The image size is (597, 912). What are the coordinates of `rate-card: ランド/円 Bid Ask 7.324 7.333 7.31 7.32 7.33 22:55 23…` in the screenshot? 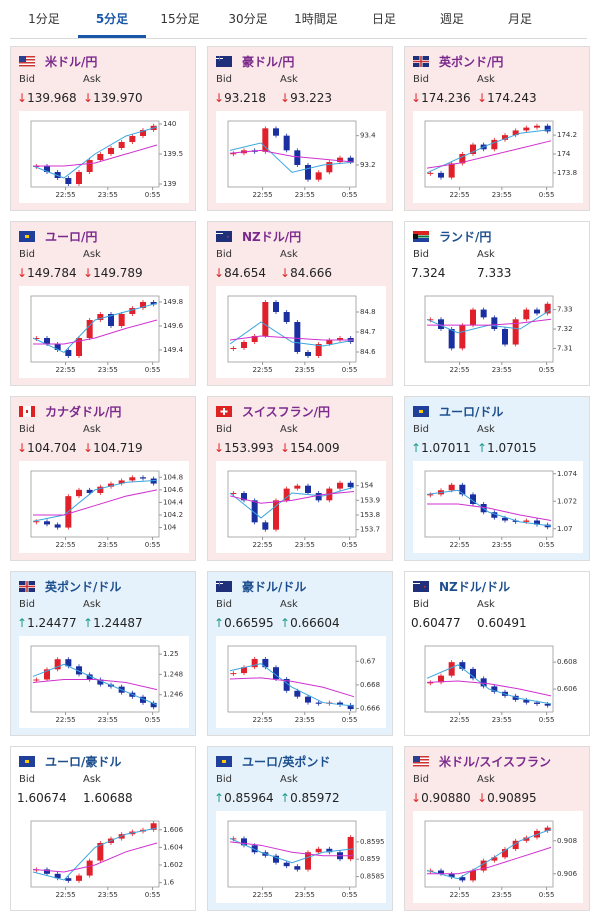 It's located at (497, 303).